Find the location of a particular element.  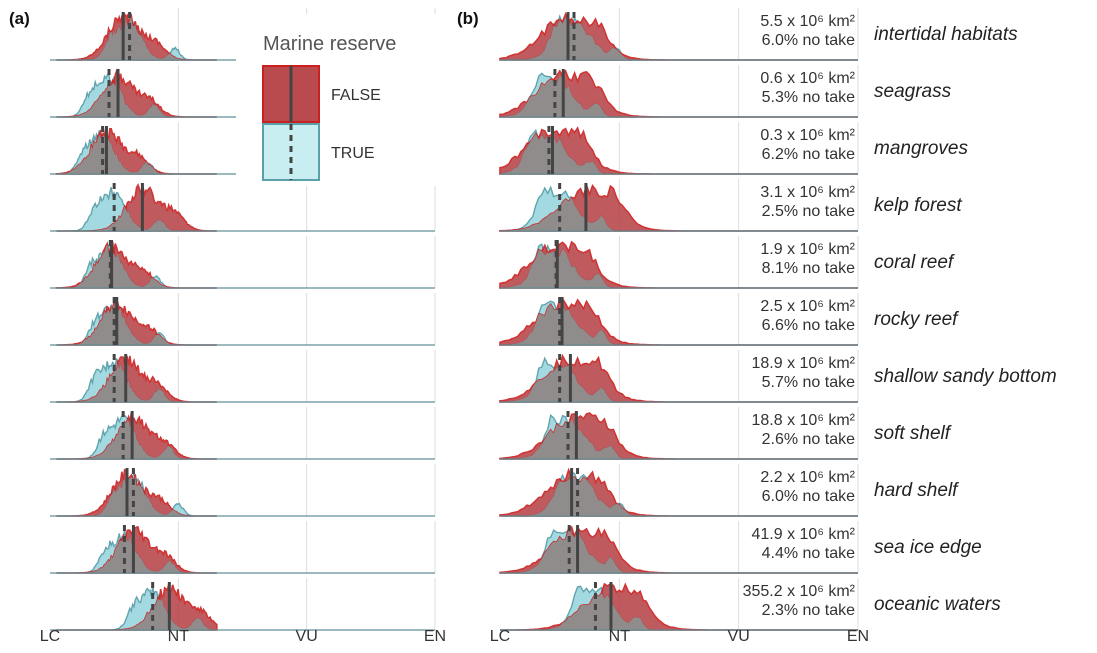

x-tick-labels-b: LC NT VU EN is located at coordinates (679, 636).